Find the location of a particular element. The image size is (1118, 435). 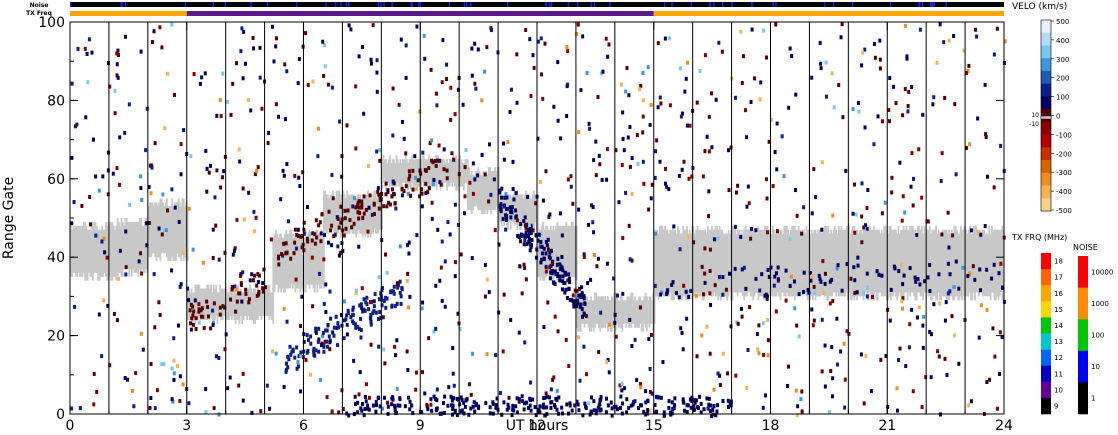

noise-tick-label: 10 is located at coordinates (1095, 367).